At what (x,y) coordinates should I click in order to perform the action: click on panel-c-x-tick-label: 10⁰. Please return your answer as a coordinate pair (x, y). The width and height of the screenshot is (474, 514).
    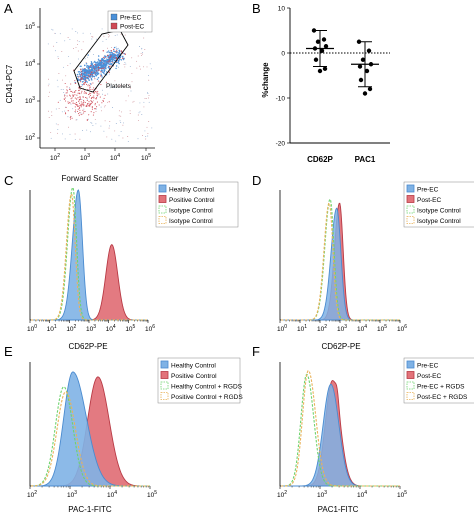
    Looking at the image, I should click on (32, 328).